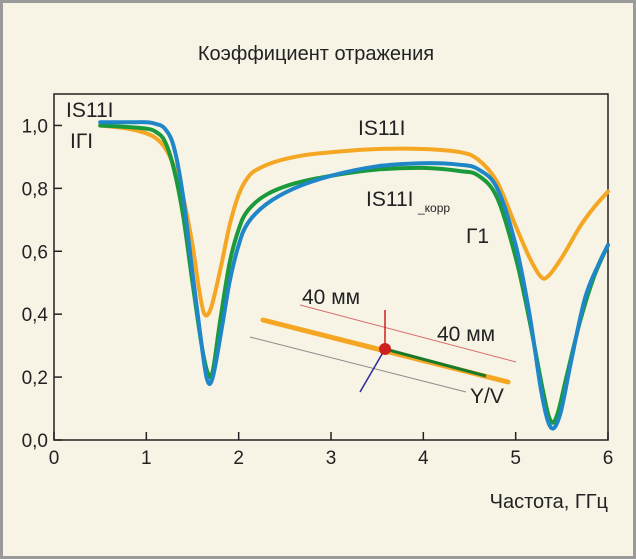  Describe the element at coordinates (81, 141) in the screenshot. I see `label-gamma-top: IГI` at that location.